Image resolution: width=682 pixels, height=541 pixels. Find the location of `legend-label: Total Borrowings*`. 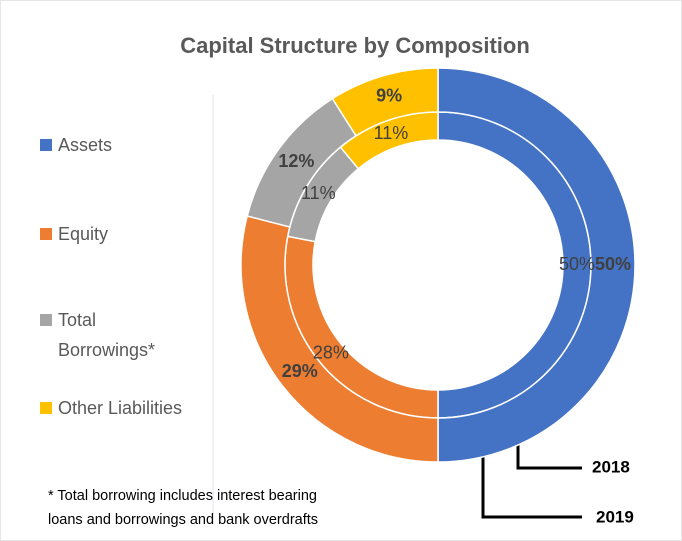

legend-label: Total Borrowings* is located at coordinates (107, 335).